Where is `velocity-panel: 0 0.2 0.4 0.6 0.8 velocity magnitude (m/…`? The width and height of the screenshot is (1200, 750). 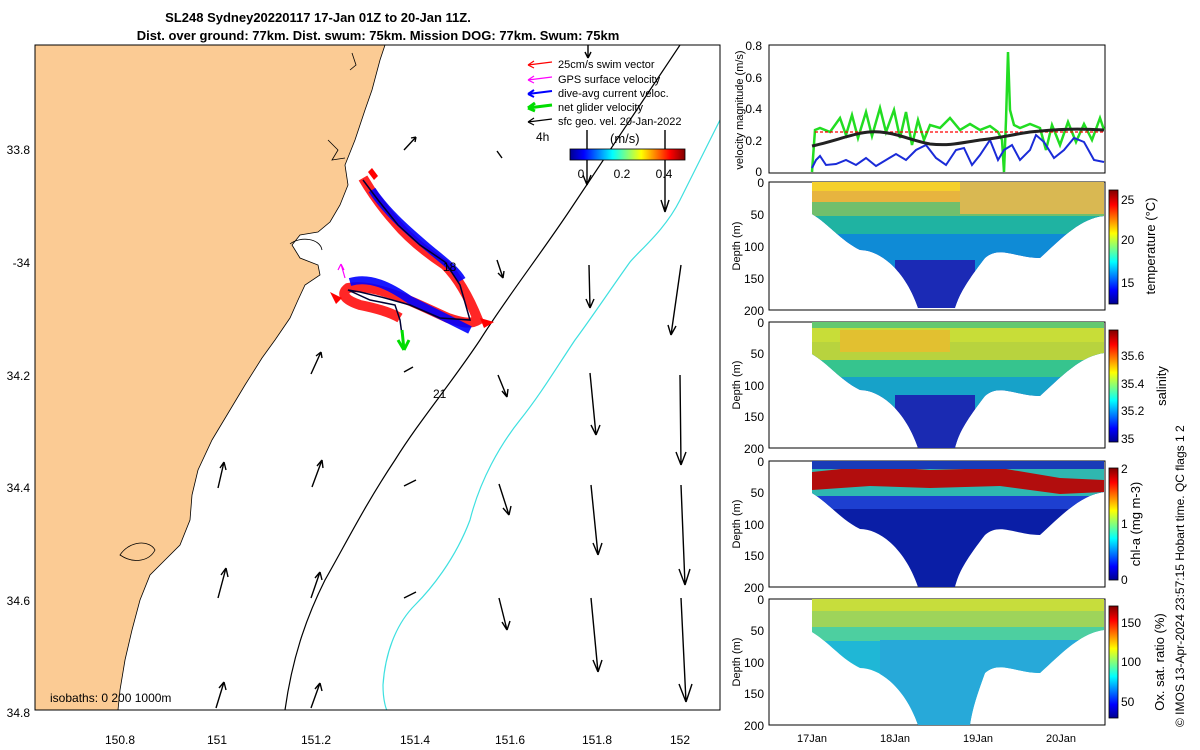
velocity-panel: 0 0.2 0.4 0.6 0.8 velocity magnitude (m/… is located at coordinates (920, 109).